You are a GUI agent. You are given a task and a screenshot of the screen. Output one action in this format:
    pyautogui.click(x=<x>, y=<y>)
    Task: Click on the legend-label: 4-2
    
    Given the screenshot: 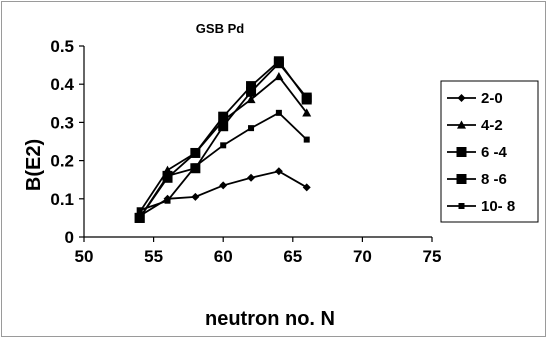 What is the action you would take?
    pyautogui.click(x=492, y=125)
    